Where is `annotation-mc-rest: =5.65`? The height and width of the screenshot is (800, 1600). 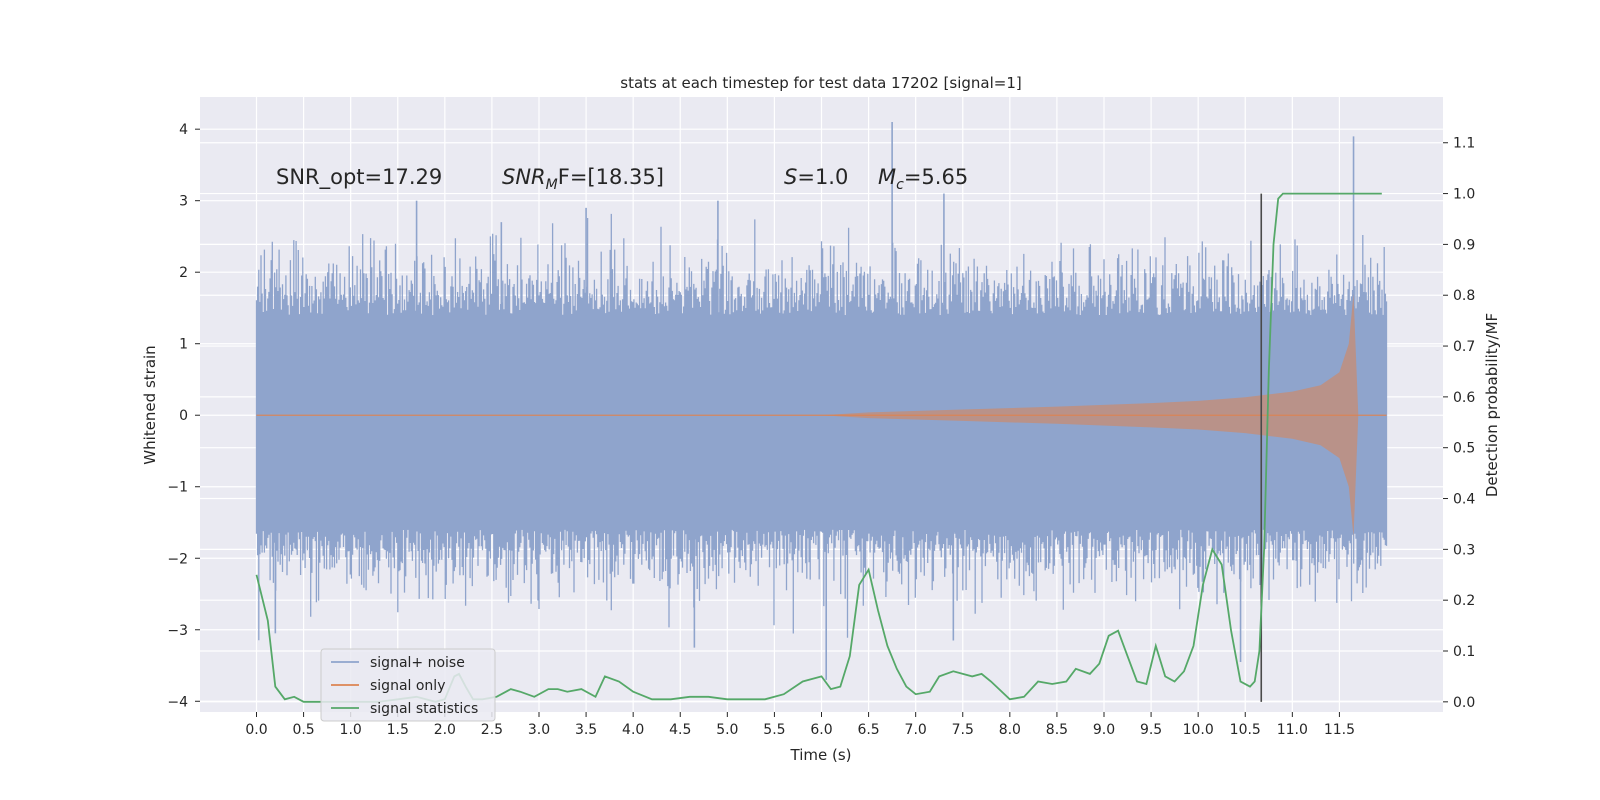
annotation-mc-rest: =5.65 is located at coordinates (936, 177).